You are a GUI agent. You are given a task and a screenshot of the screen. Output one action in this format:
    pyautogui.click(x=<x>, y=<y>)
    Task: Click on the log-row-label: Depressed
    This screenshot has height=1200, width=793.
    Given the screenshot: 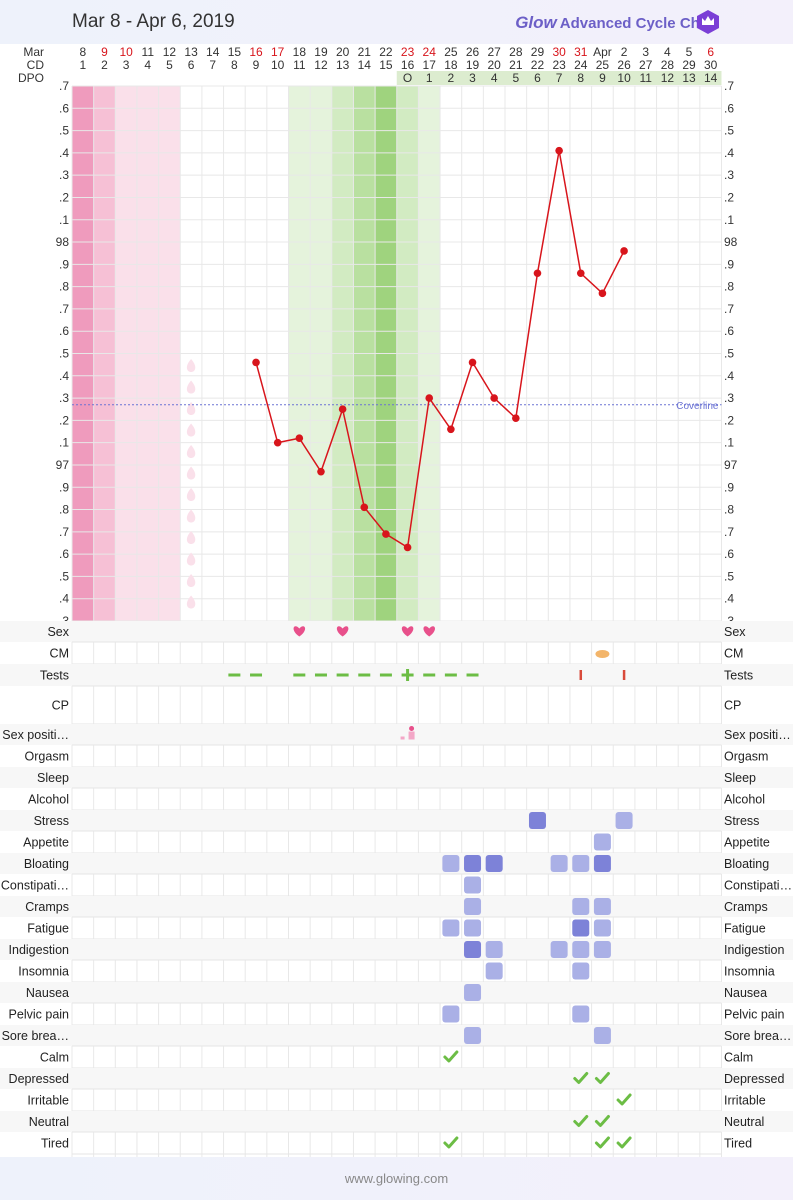 What is the action you would take?
    pyautogui.click(x=39, y=1079)
    